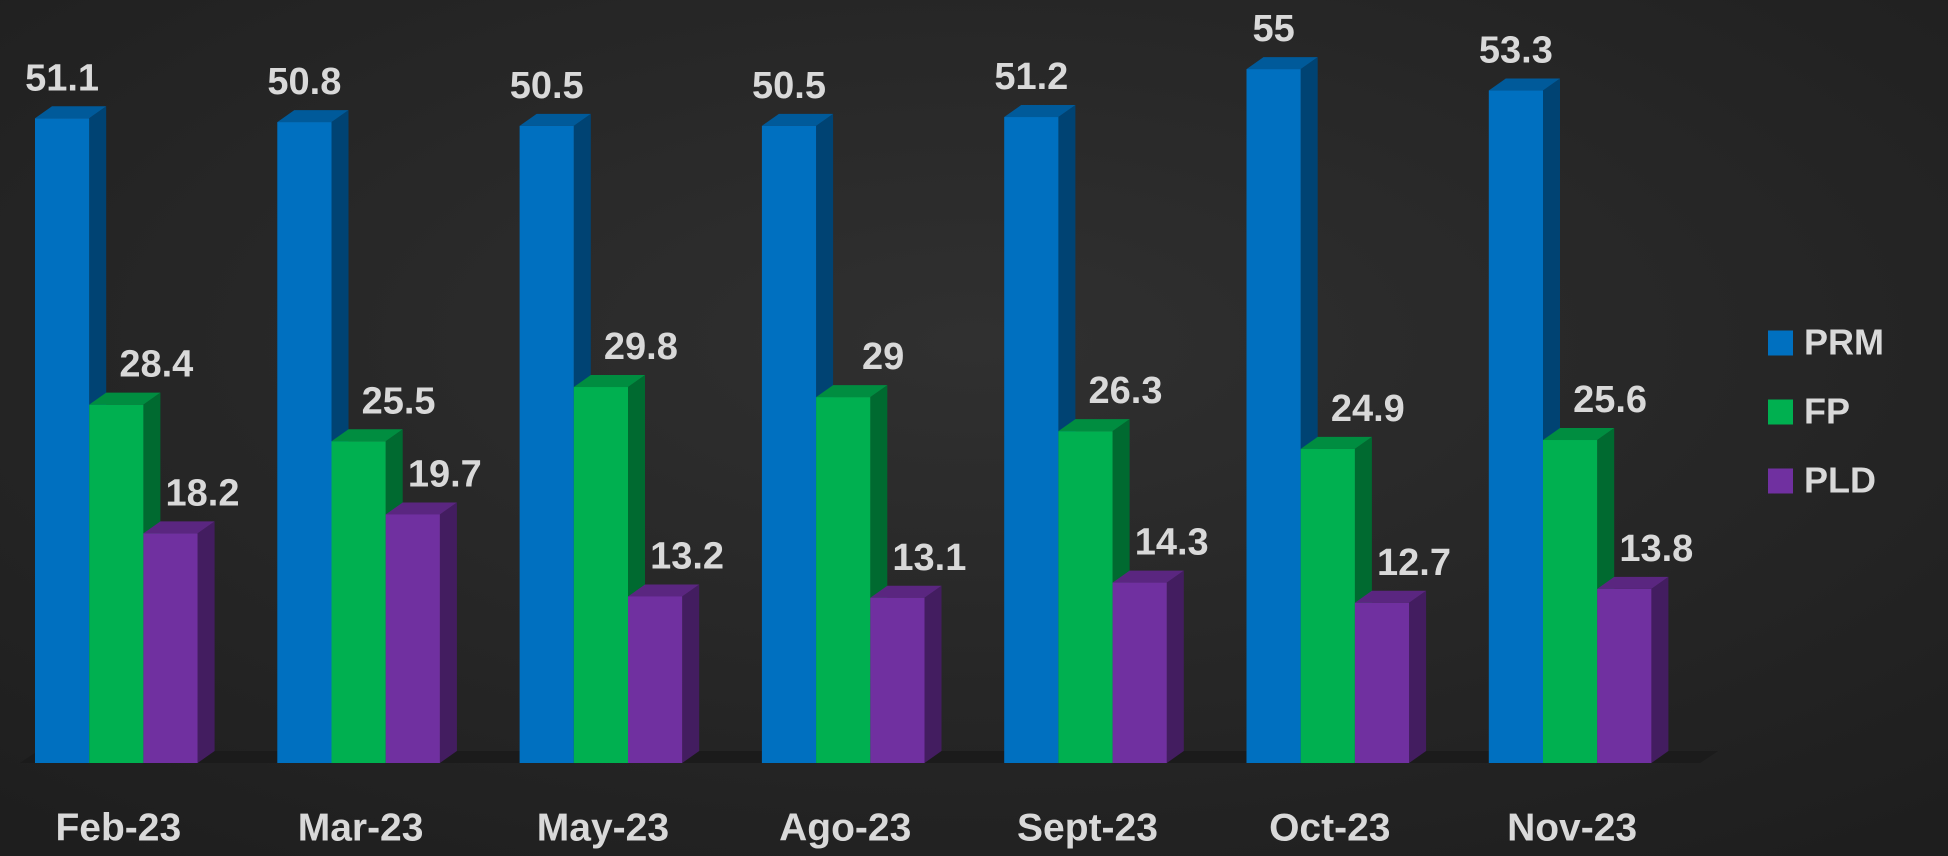 This screenshot has height=856, width=1948. I want to click on value-label: 26.3, so click(1126, 391).